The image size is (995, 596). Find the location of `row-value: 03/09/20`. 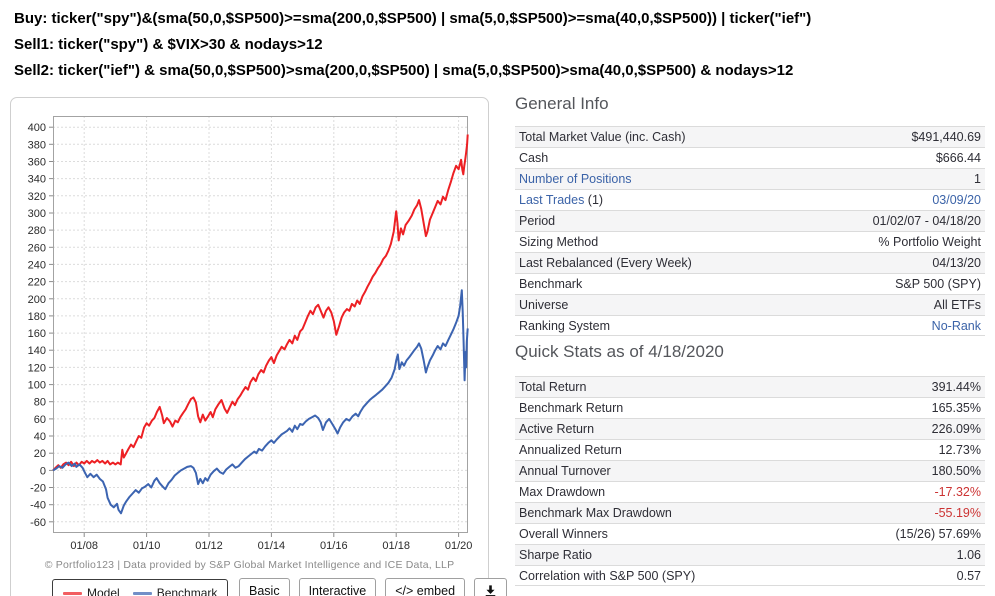

row-value: 03/09/20 is located at coordinates (956, 200).